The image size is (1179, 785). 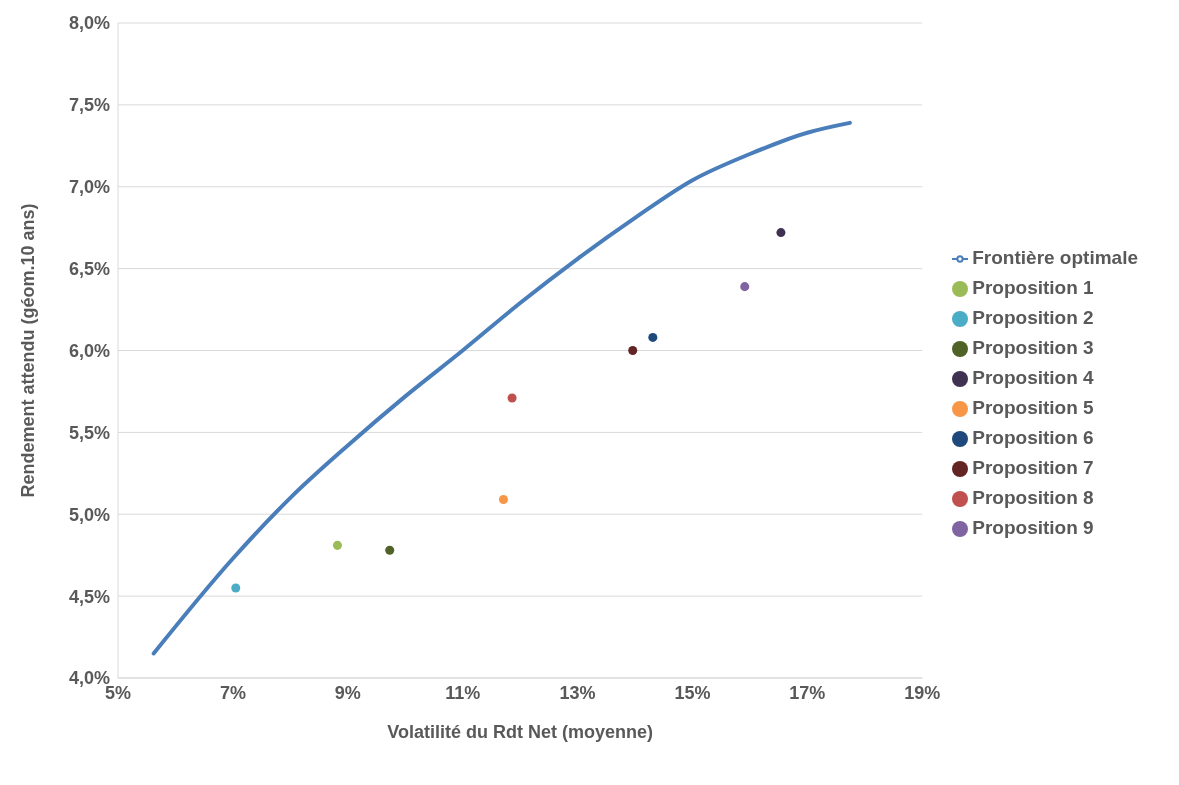 What do you see at coordinates (807, 692) in the screenshot?
I see `x-tick-label: 17%` at bounding box center [807, 692].